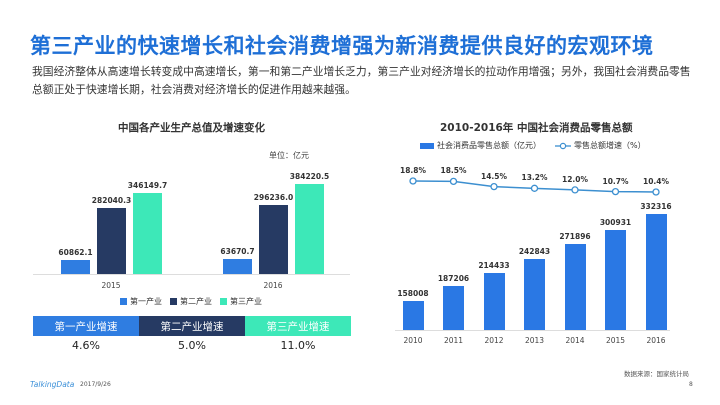  Describe the element at coordinates (237, 252) in the screenshot. I see `data-label: 63670.7` at that location.